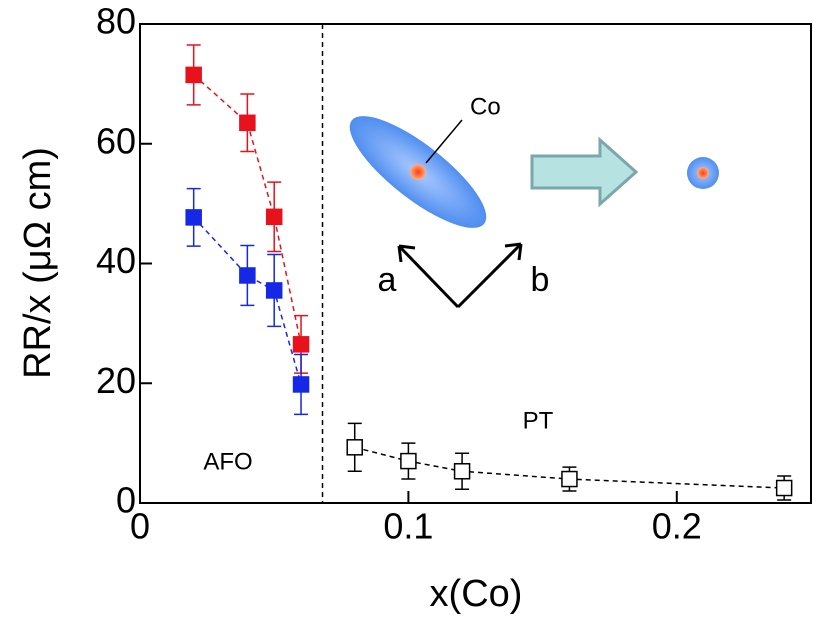 The image size is (813, 623). What do you see at coordinates (408, 526) in the screenshot?
I see `x-tick-label: 0.1` at bounding box center [408, 526].